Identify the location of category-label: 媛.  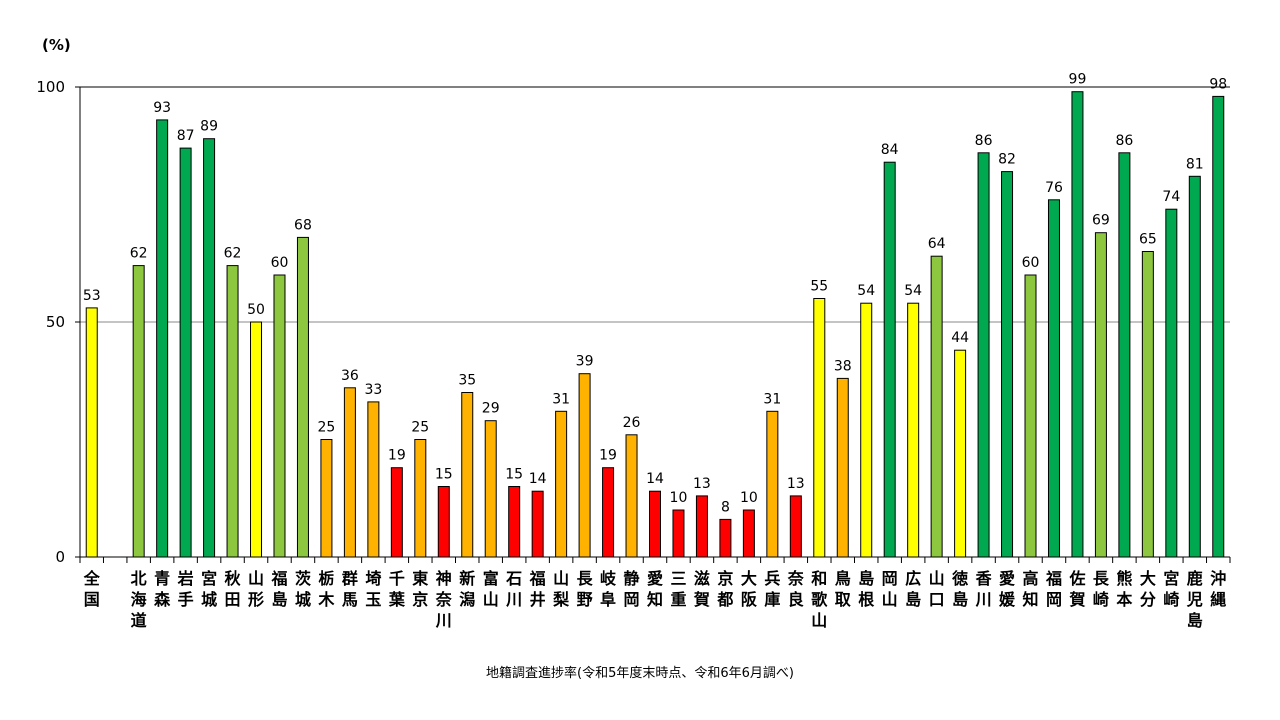
(1007, 599).